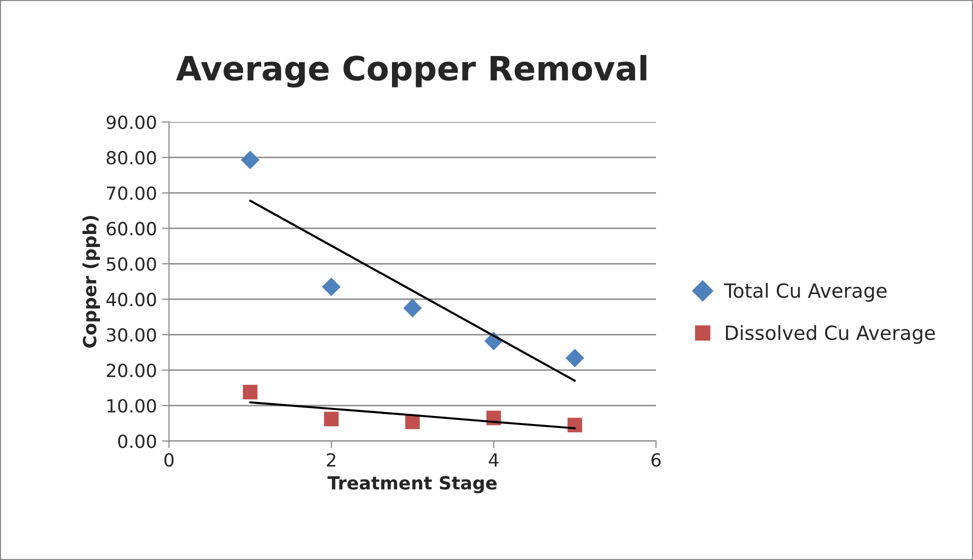 This screenshot has width=973, height=560. What do you see at coordinates (131, 229) in the screenshot?
I see `y-tick-label: 60.00` at bounding box center [131, 229].